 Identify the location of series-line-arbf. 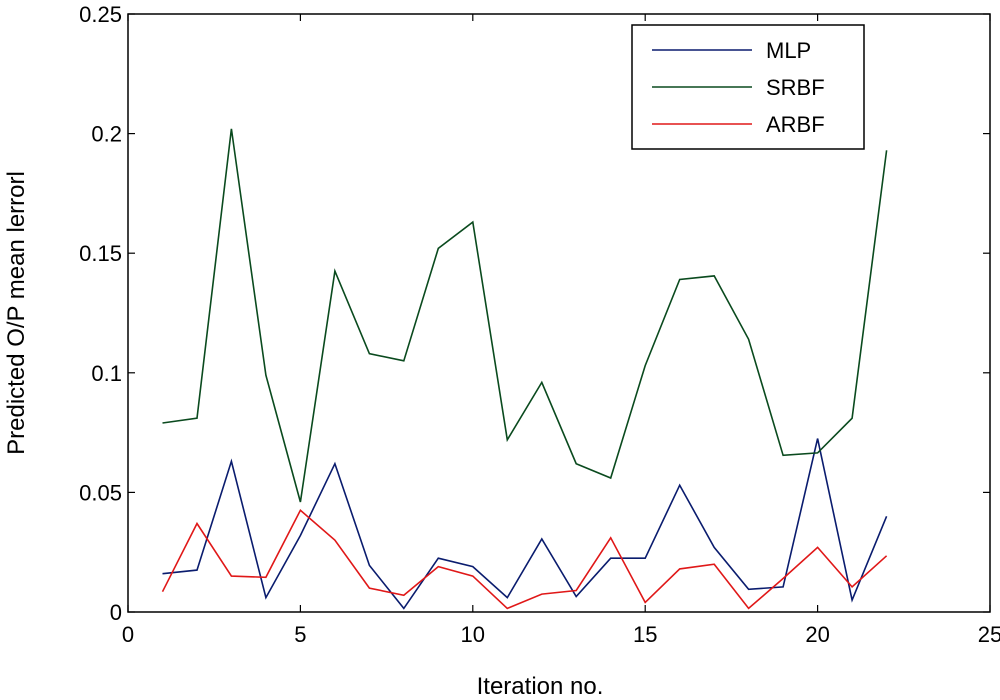
(524, 559).